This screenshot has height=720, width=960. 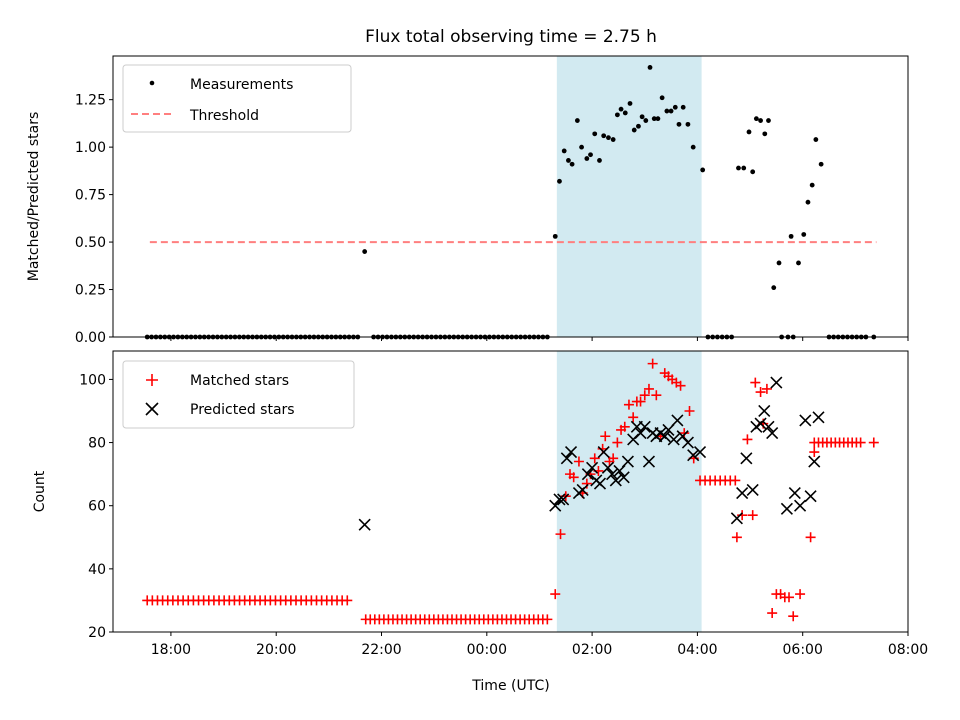 What do you see at coordinates (539, 645) in the screenshot?
I see `count-x-ticks: 18:00 20:00 22:00 00:00 02:00 04:00 06:00 08:00` at bounding box center [539, 645].